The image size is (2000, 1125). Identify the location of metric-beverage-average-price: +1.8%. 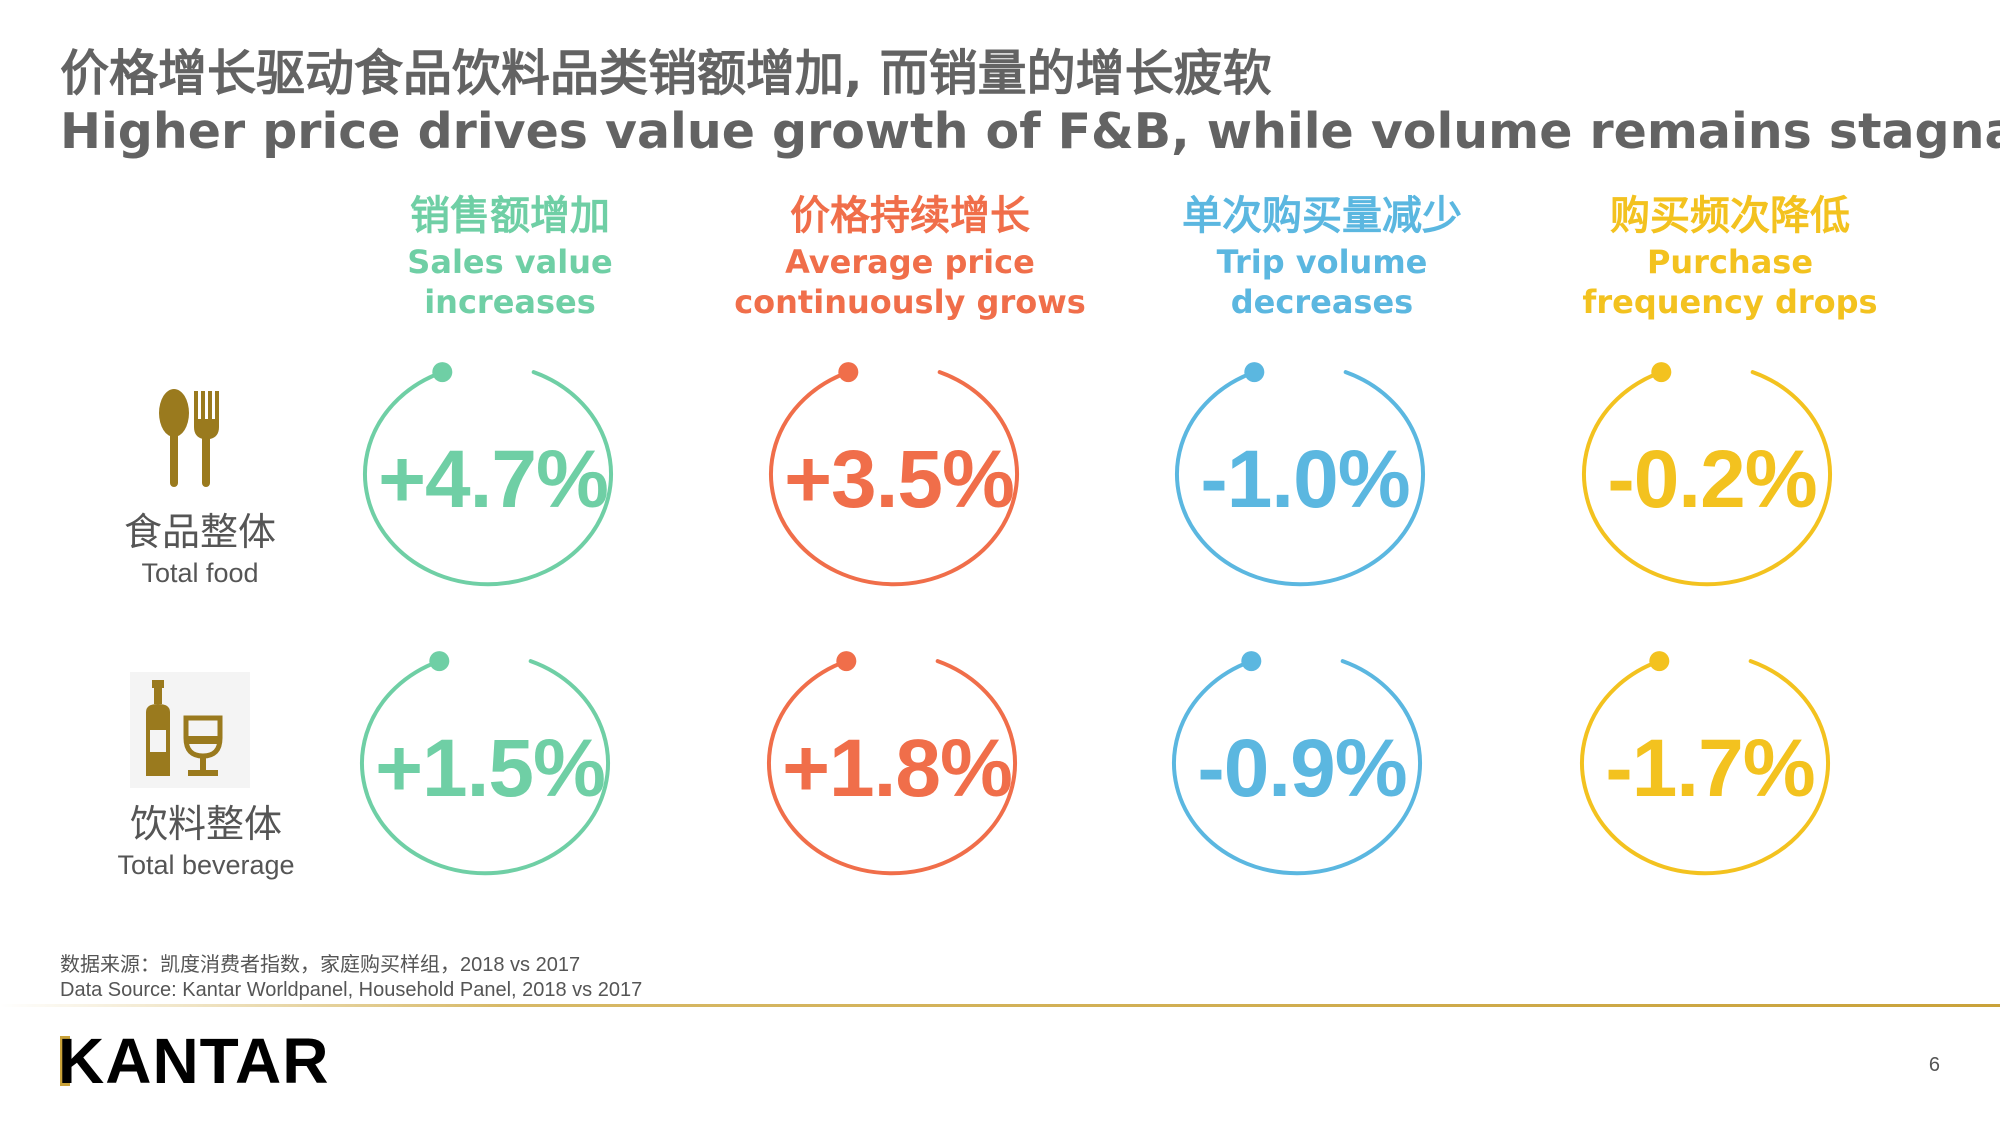
(897, 770).